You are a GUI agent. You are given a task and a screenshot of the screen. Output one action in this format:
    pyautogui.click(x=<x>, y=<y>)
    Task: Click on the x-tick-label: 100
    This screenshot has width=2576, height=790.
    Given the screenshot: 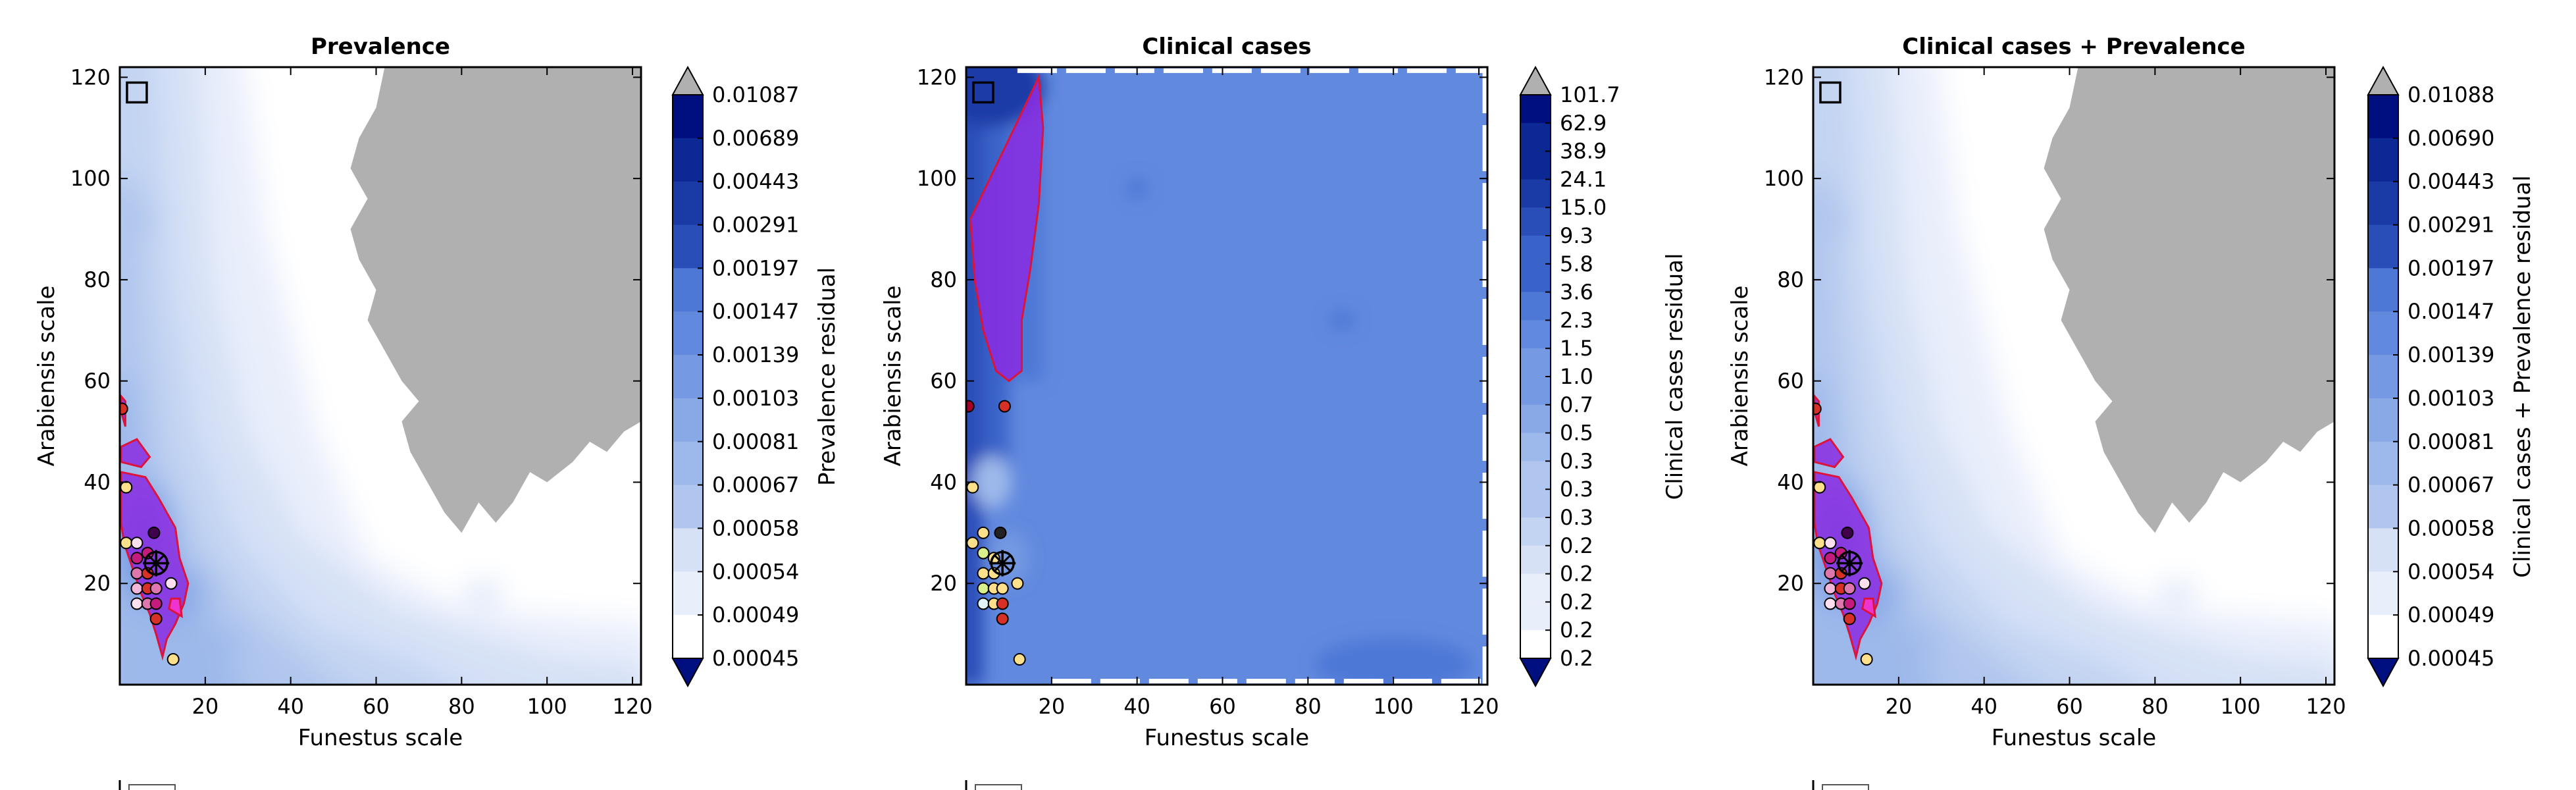 What is the action you would take?
    pyautogui.click(x=2241, y=707)
    